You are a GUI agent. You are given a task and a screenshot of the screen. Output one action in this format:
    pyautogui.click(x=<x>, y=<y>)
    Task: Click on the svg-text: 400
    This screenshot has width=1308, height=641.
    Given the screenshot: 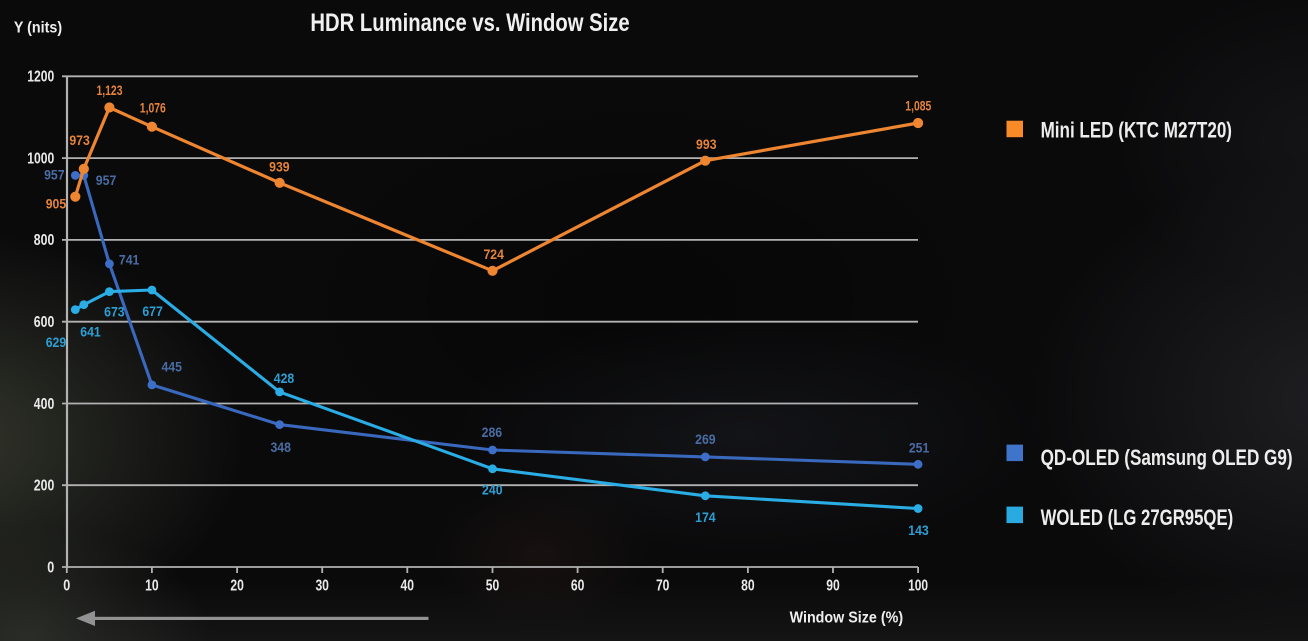 What is the action you would take?
    pyautogui.click(x=44, y=404)
    